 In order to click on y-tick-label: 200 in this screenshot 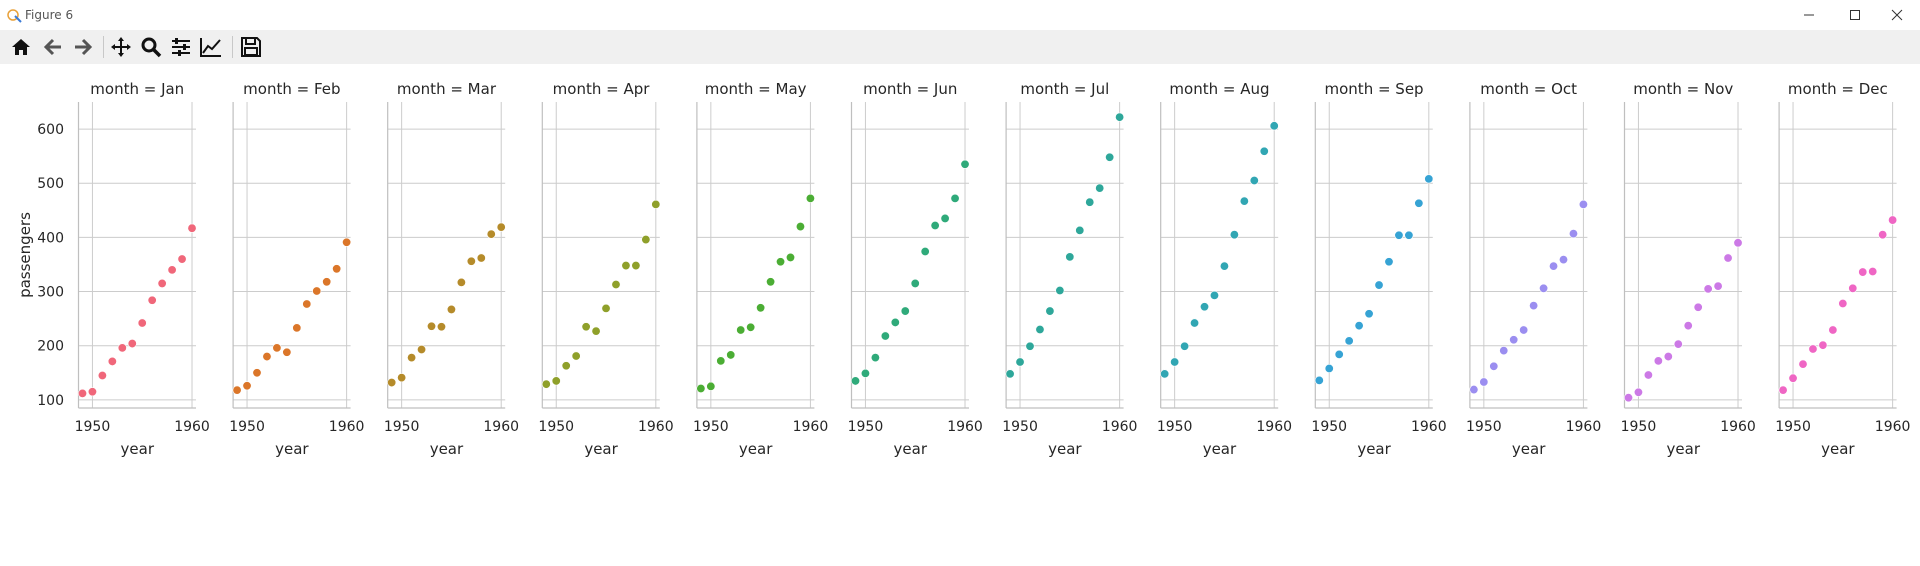, I will do `click(50, 347)`.